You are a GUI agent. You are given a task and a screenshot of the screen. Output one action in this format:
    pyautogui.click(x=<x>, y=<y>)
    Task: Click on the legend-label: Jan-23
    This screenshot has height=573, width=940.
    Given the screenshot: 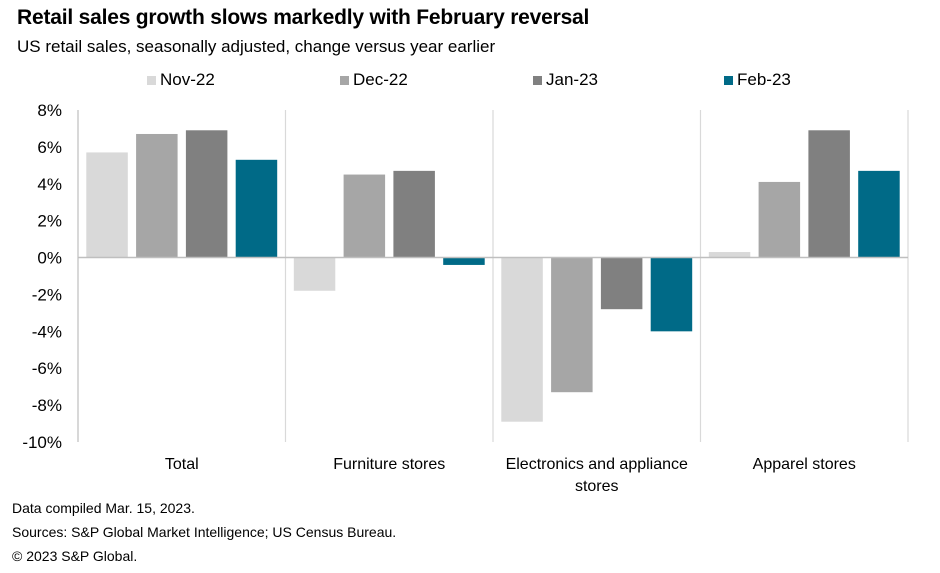 What is the action you would take?
    pyautogui.click(x=572, y=79)
    